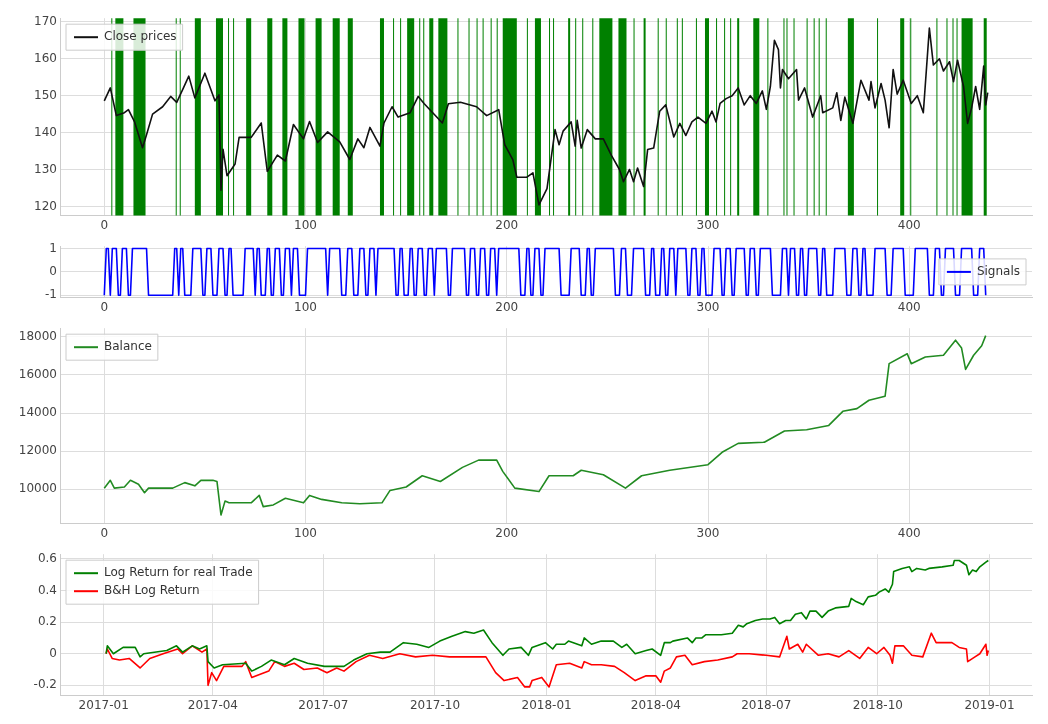 This screenshot has width=1048, height=724. Describe the element at coordinates (128, 346) in the screenshot. I see `legend-label: Balance` at that location.